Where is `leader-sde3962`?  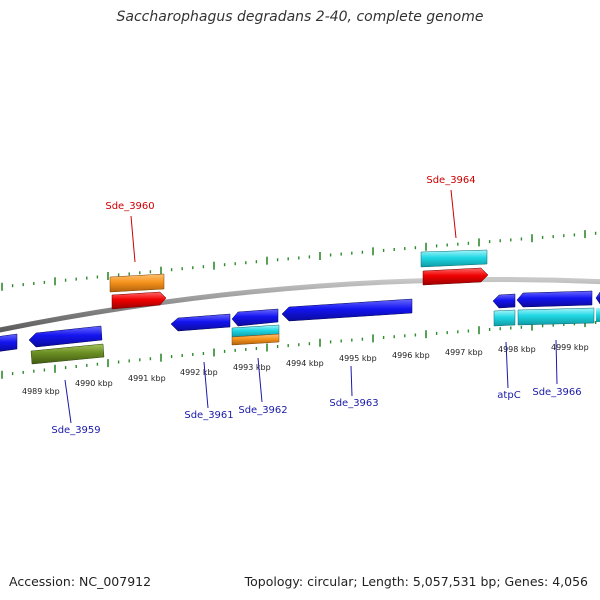 leader-sde3962 is located at coordinates (260, 380).